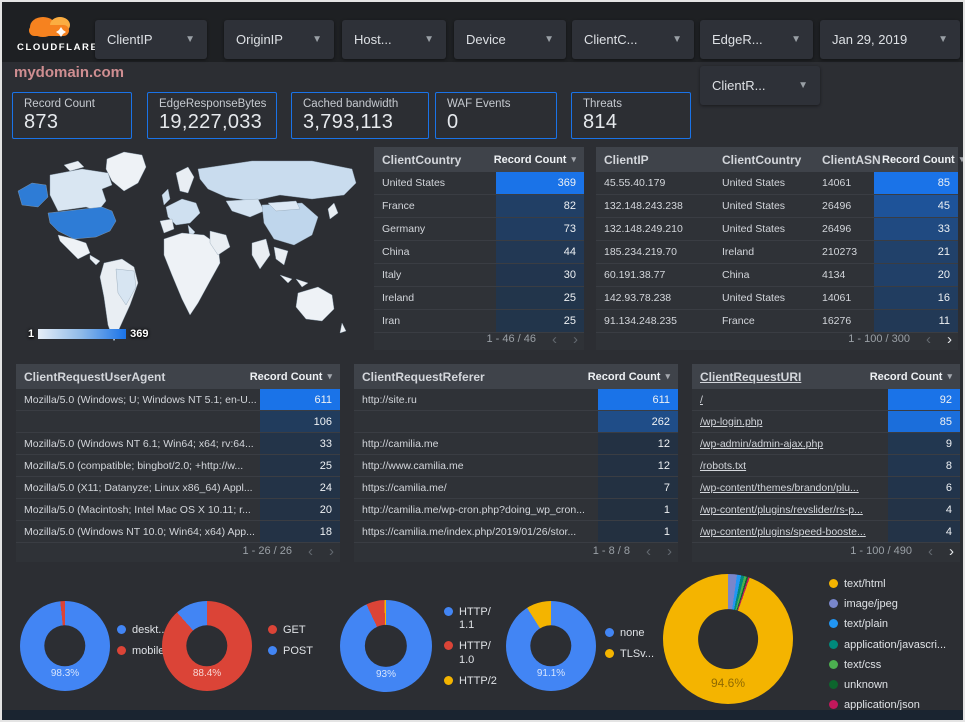 The width and height of the screenshot is (965, 722). Describe the element at coordinates (74, 247) in the screenshot. I see `country-mexico` at that location.